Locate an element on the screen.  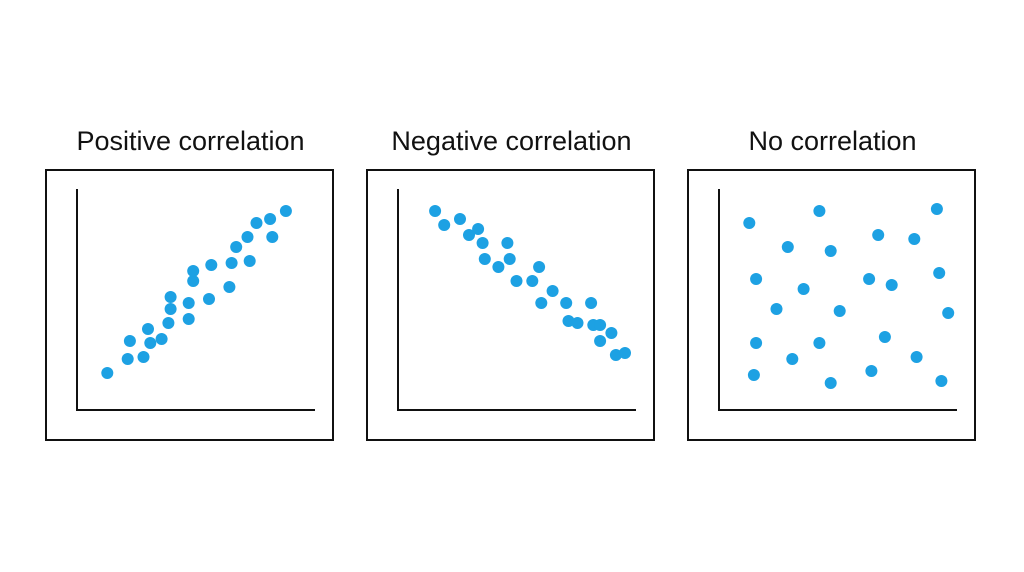
chart-panel-none is located at coordinates (831, 305).